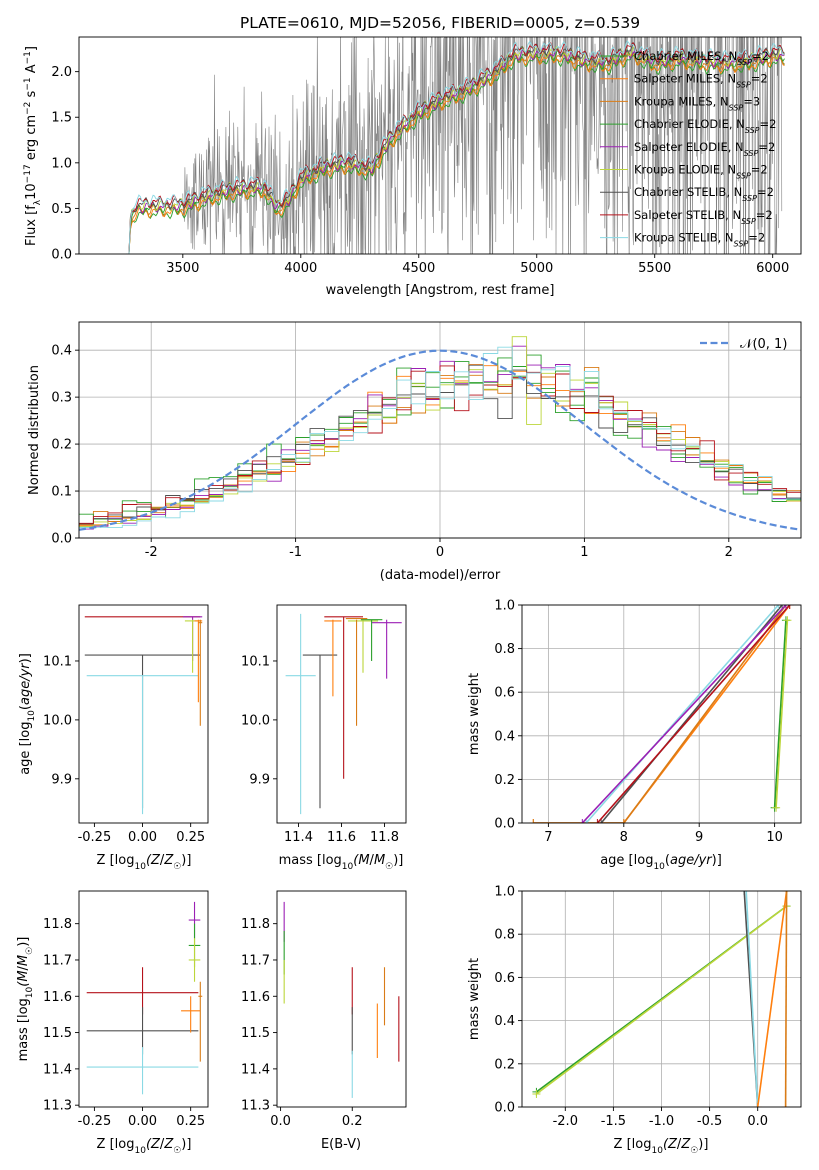 The height and width of the screenshot is (1170, 819). Describe the element at coordinates (255, 1106) in the screenshot. I see `y-tick-label: 11.3` at that location.